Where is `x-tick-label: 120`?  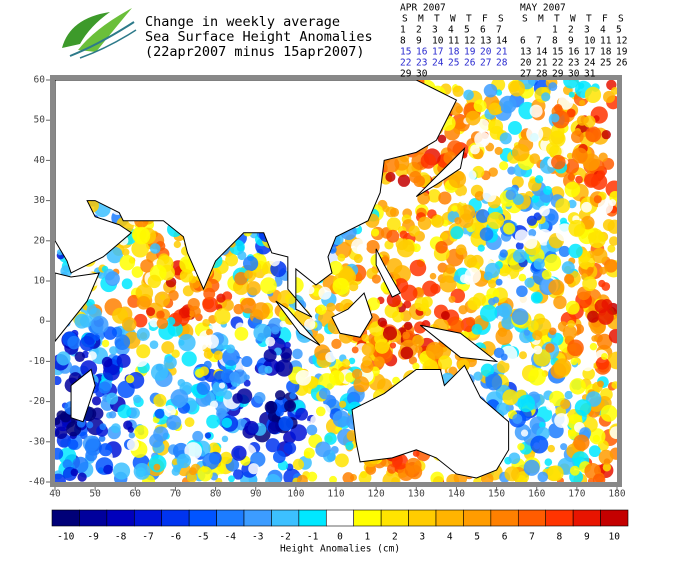 x-tick-label: 120 is located at coordinates (376, 494).